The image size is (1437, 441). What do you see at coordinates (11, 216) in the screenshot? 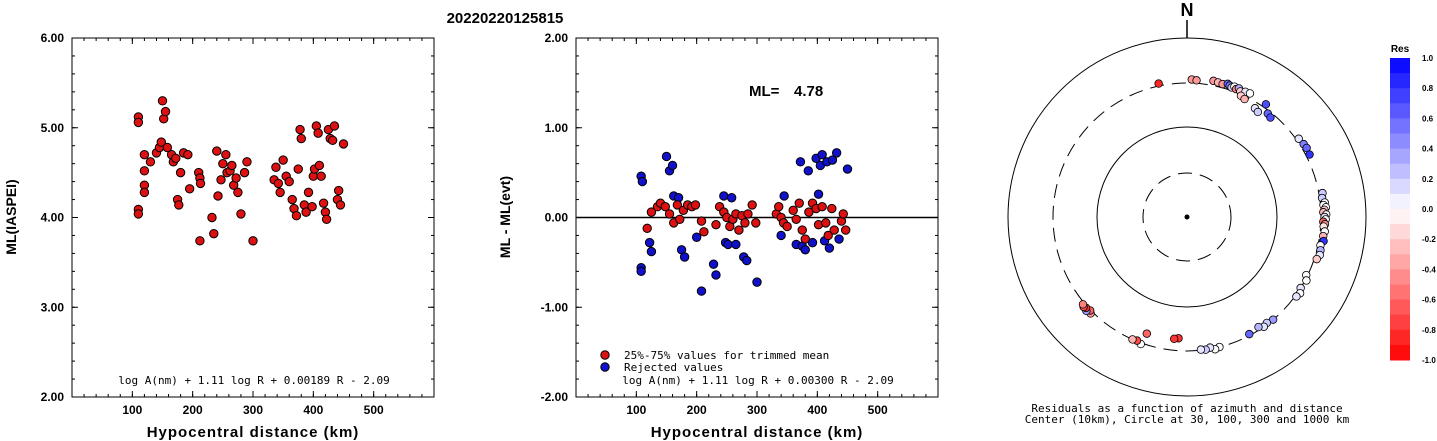
I see `panel1-ylabel: ML(IASPEI)` at bounding box center [11, 216].